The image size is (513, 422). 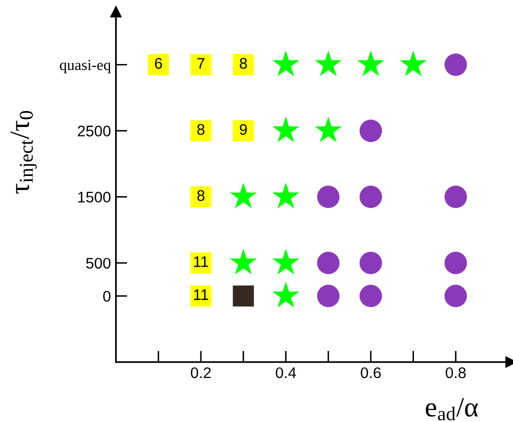 I want to click on y-tick-label: 2500, so click(x=94, y=131).